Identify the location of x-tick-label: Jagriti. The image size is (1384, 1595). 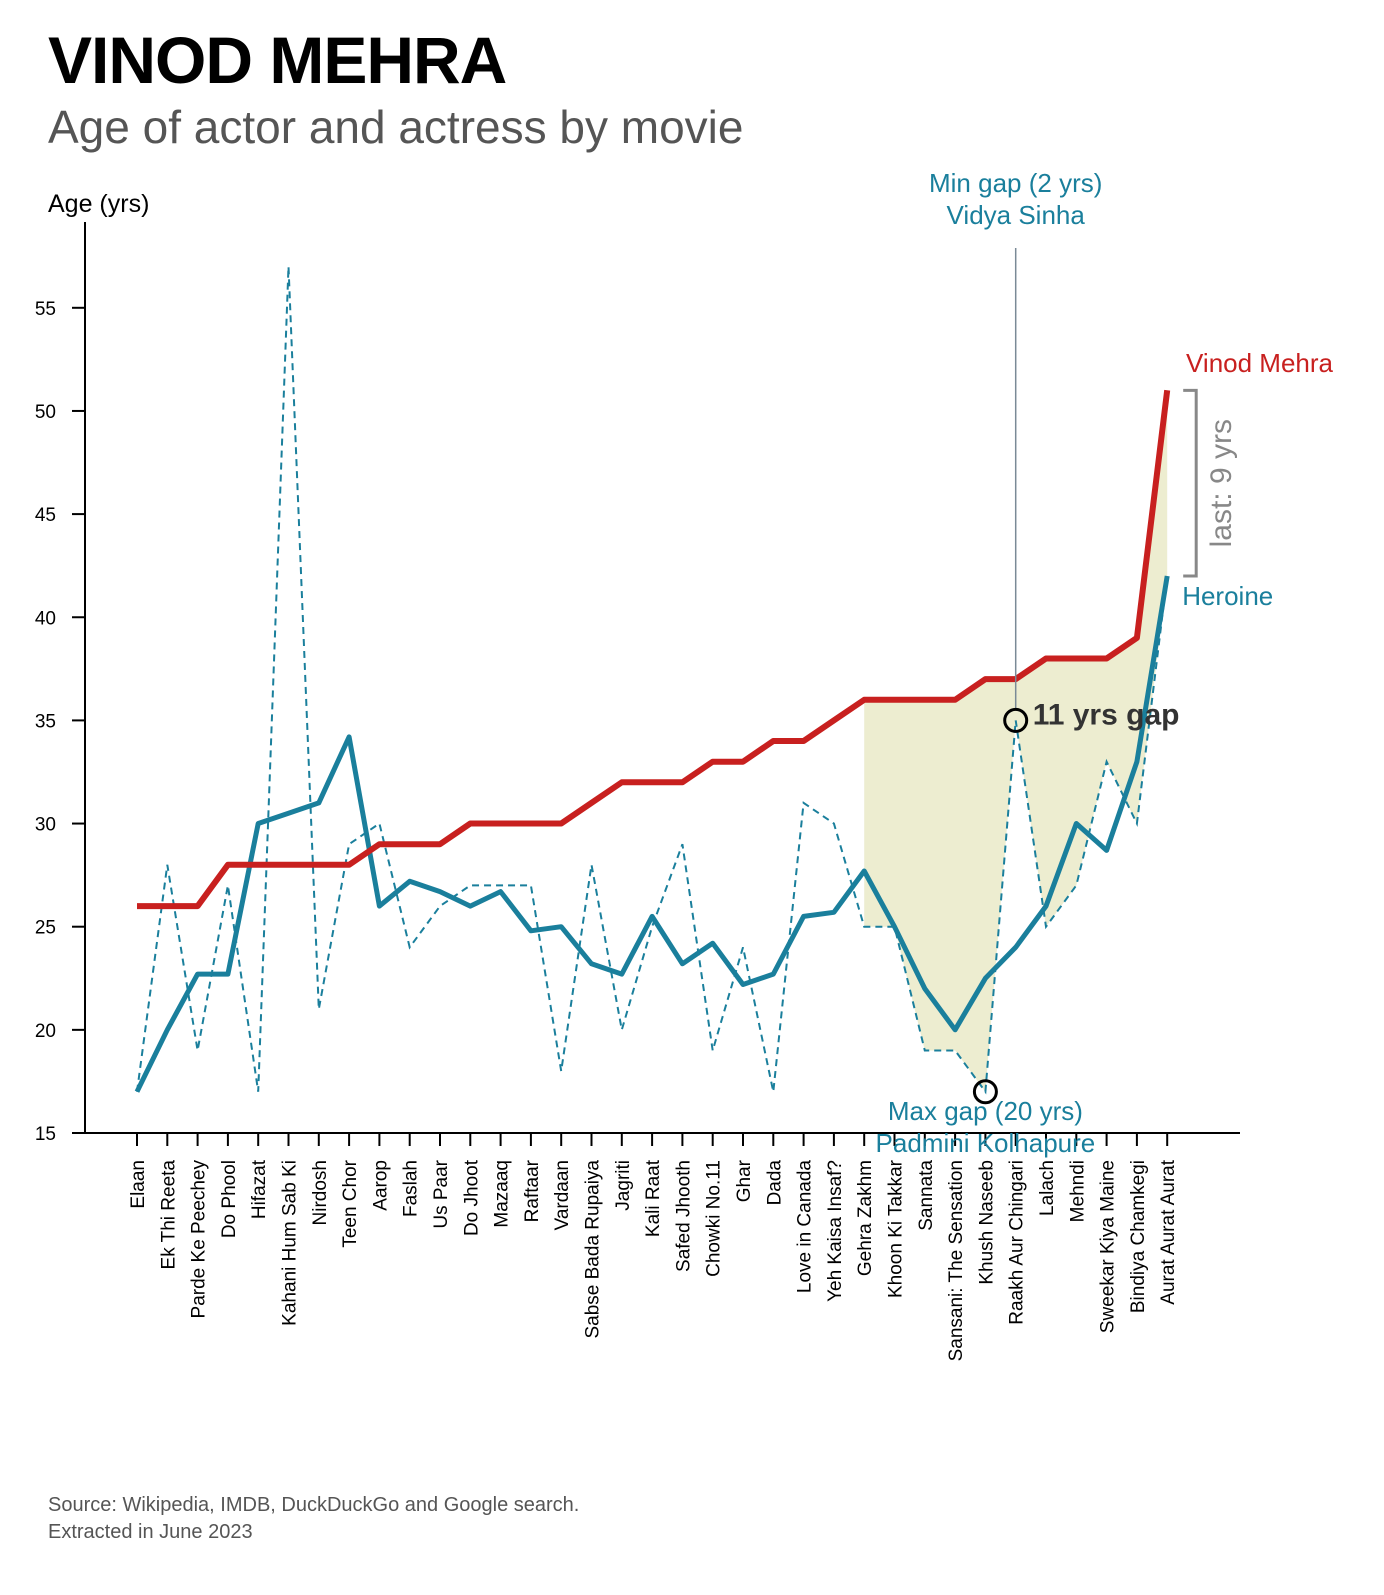
(623, 1185).